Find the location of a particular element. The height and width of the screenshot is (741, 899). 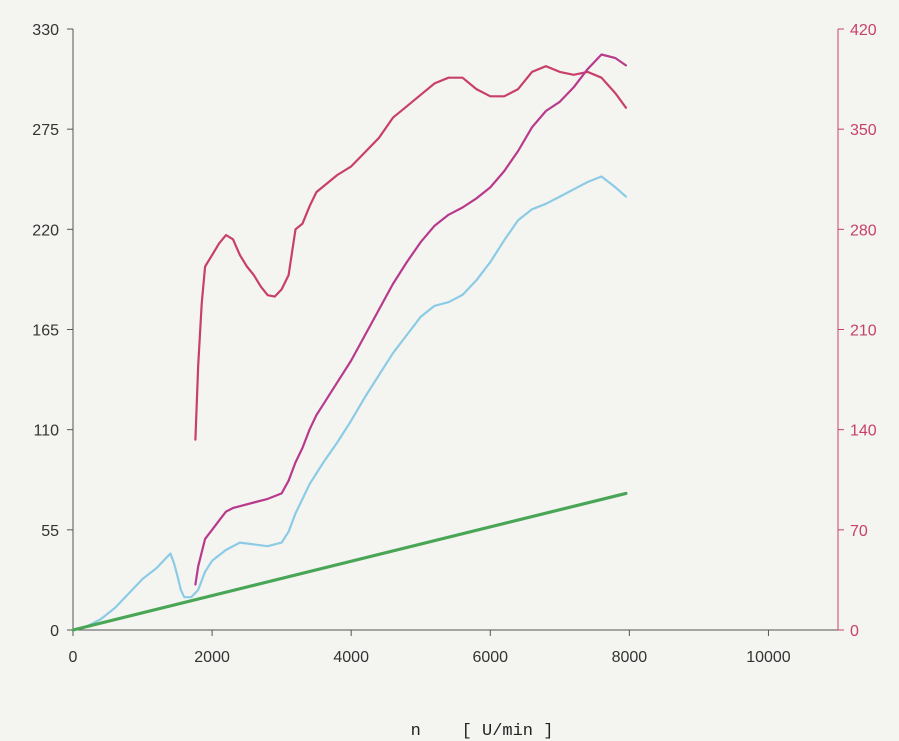

y-left-tick-label: 110 is located at coordinates (46, 431).